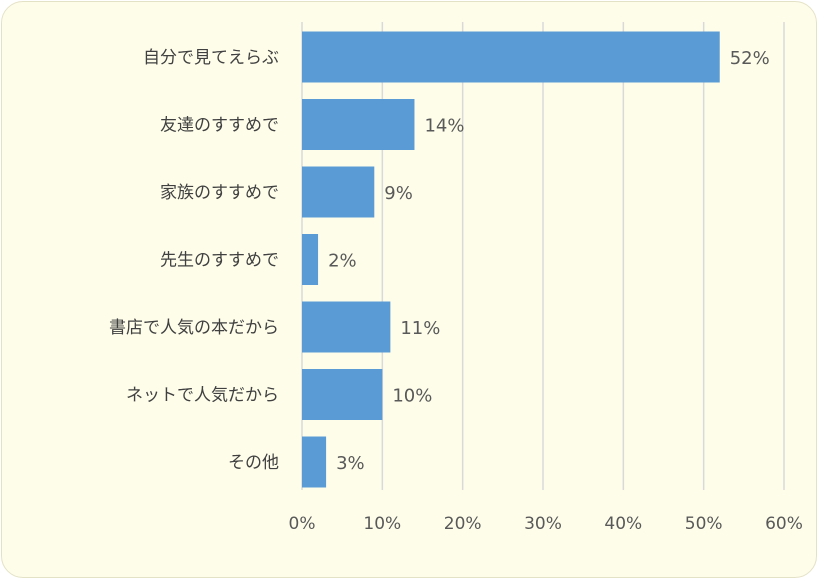 The image size is (820, 581). Describe the element at coordinates (420, 328) in the screenshot. I see `data-label: 11%` at that location.